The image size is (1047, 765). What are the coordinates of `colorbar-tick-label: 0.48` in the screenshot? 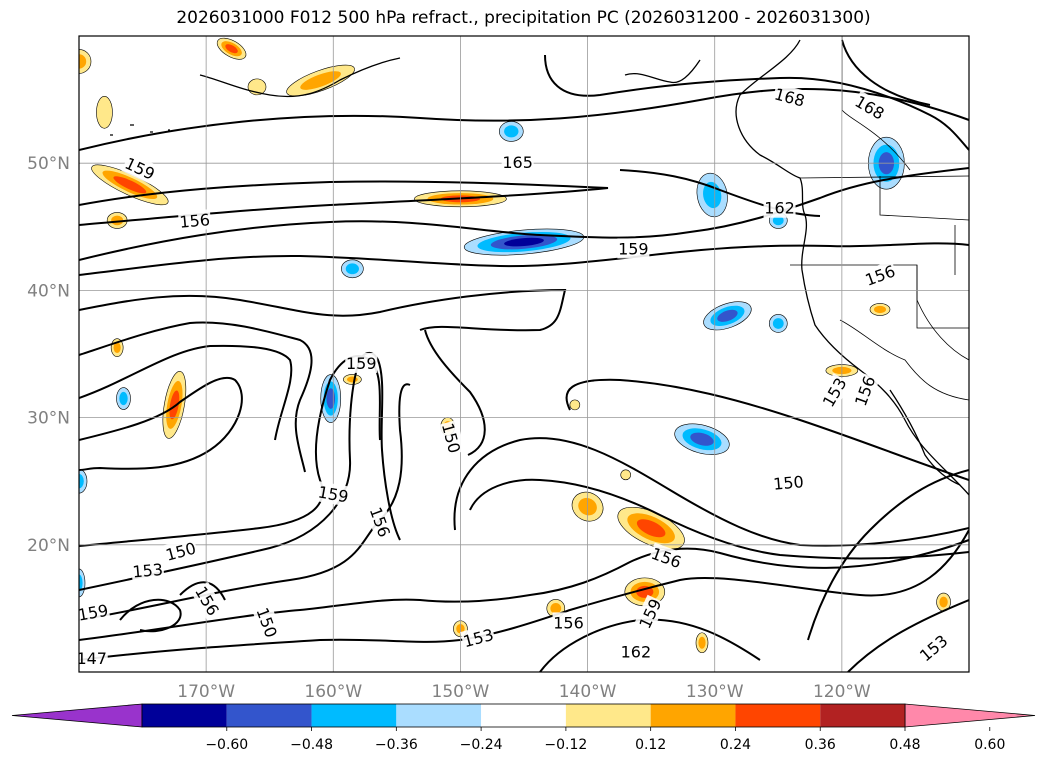 It's located at (904, 745).